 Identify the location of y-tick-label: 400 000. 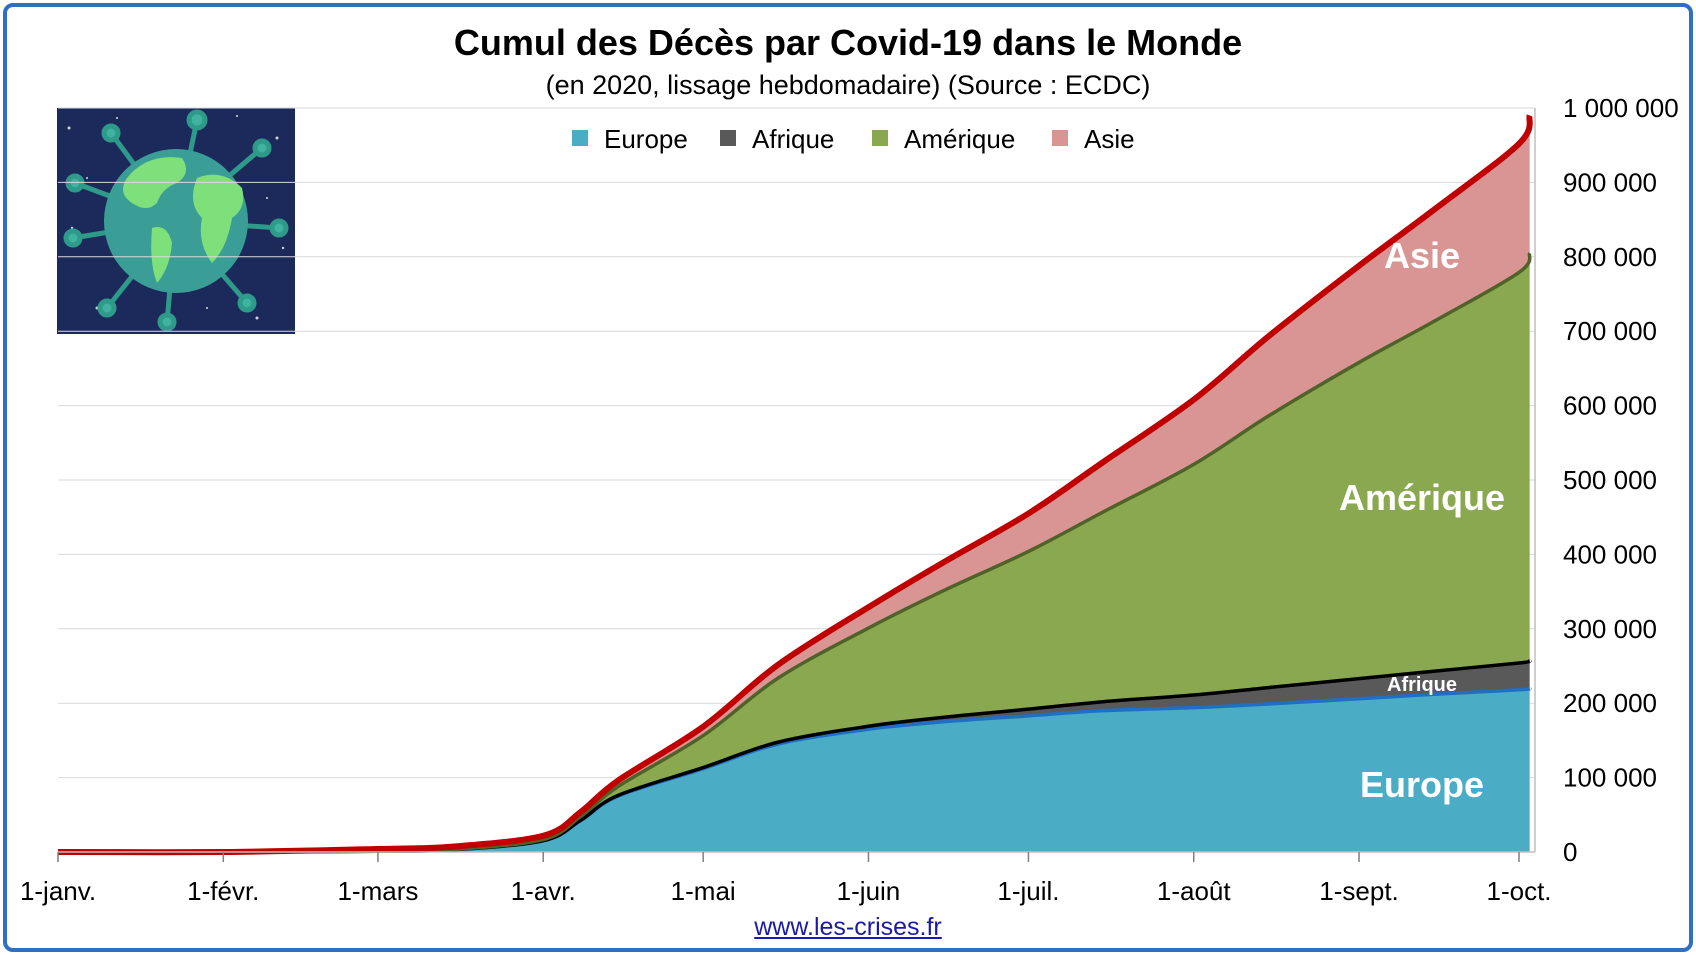
(1610, 554).